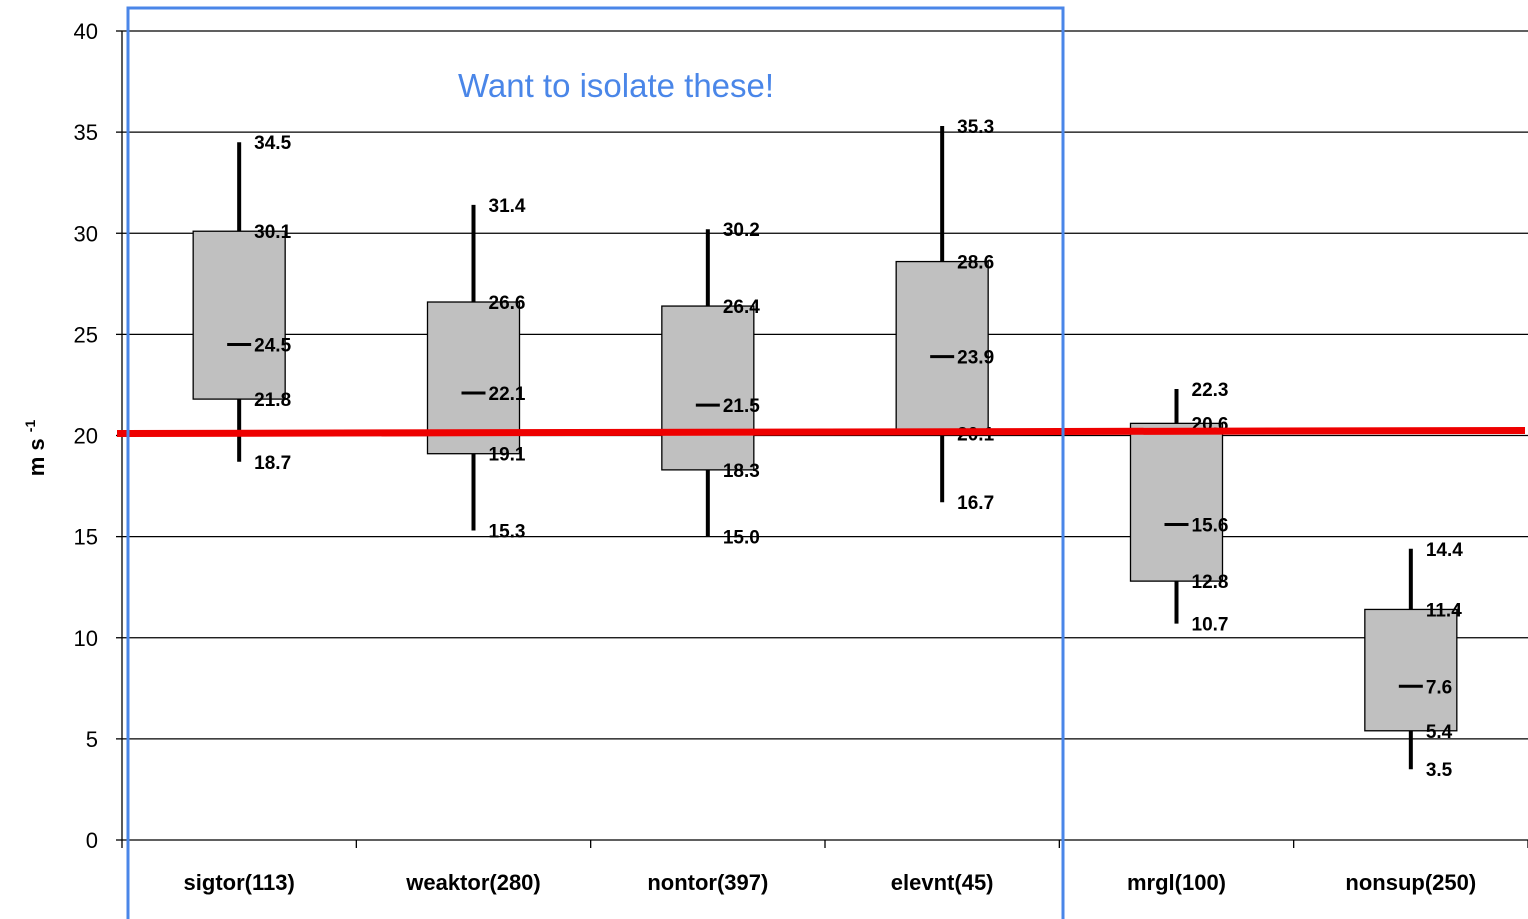 The image size is (1528, 919). What do you see at coordinates (741, 307) in the screenshot?
I see `data-label-q3: 26.4` at bounding box center [741, 307].